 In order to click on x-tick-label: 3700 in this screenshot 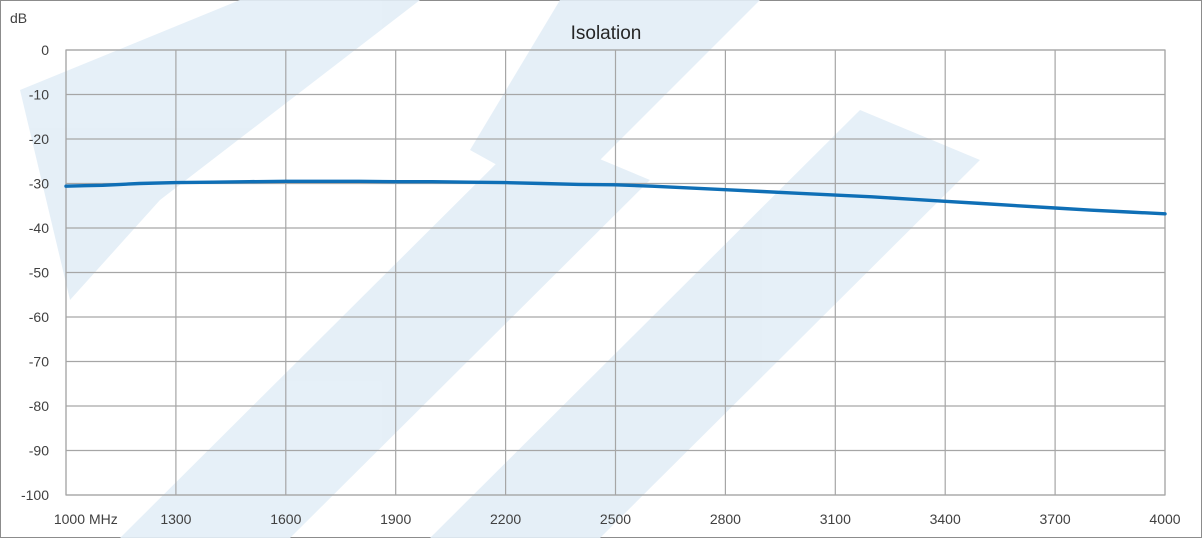, I will do `click(1055, 519)`.